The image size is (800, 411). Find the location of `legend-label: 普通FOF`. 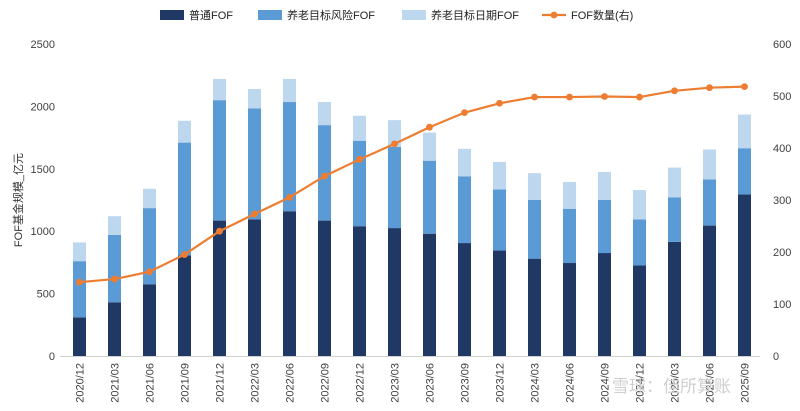

legend-label: 普通FOF is located at coordinates (211, 15).